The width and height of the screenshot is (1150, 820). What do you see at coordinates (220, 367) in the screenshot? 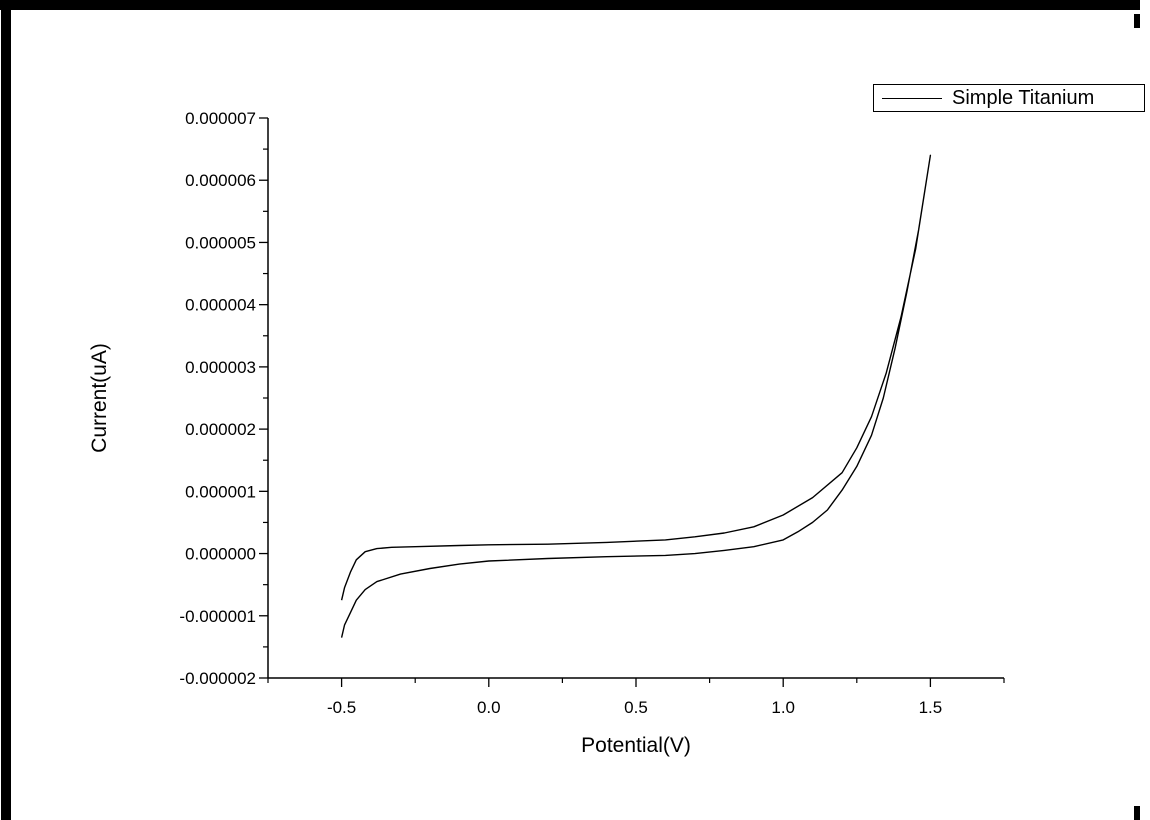
I see `y-tick-label: 0.000003` at bounding box center [220, 367].